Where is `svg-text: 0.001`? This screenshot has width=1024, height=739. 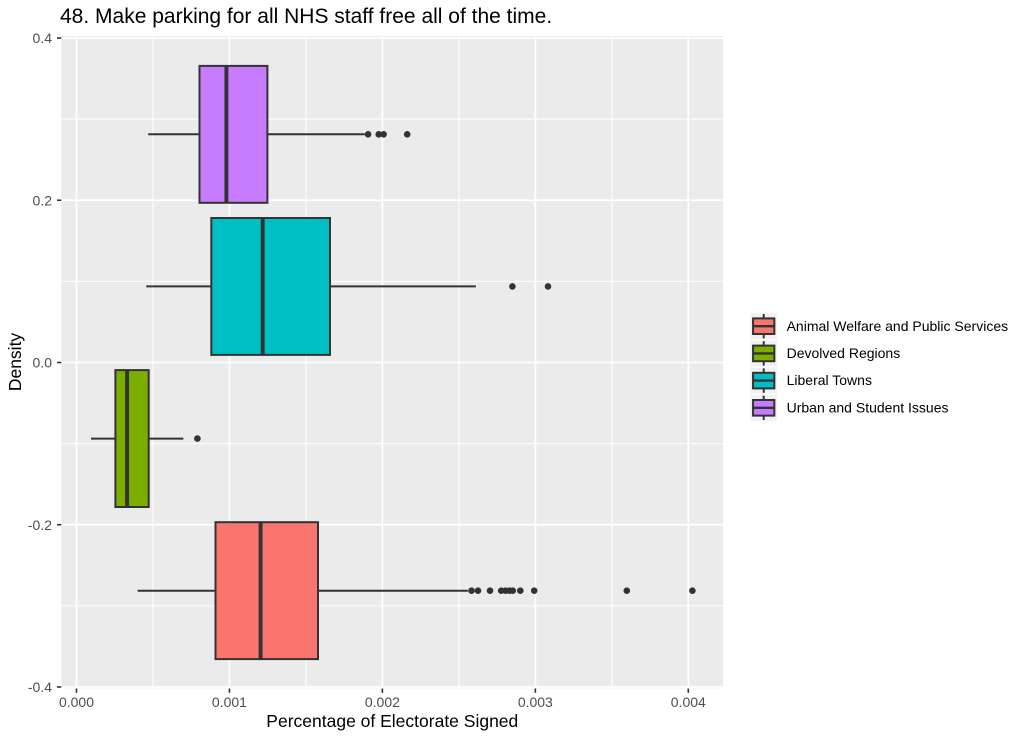 svg-text: 0.001 is located at coordinates (229, 702).